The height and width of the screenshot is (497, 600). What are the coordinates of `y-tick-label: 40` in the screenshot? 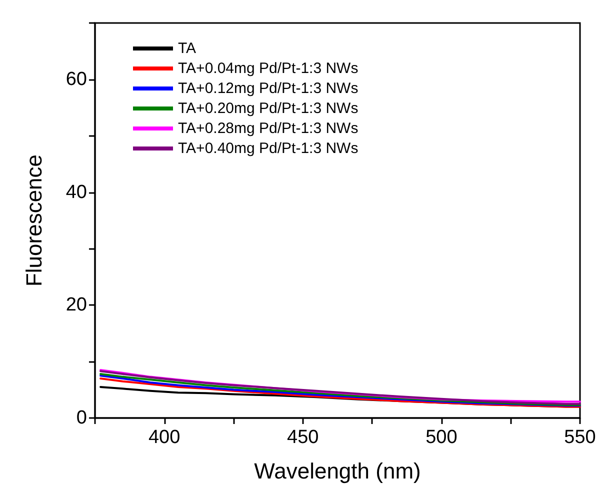 It's located at (76, 192).